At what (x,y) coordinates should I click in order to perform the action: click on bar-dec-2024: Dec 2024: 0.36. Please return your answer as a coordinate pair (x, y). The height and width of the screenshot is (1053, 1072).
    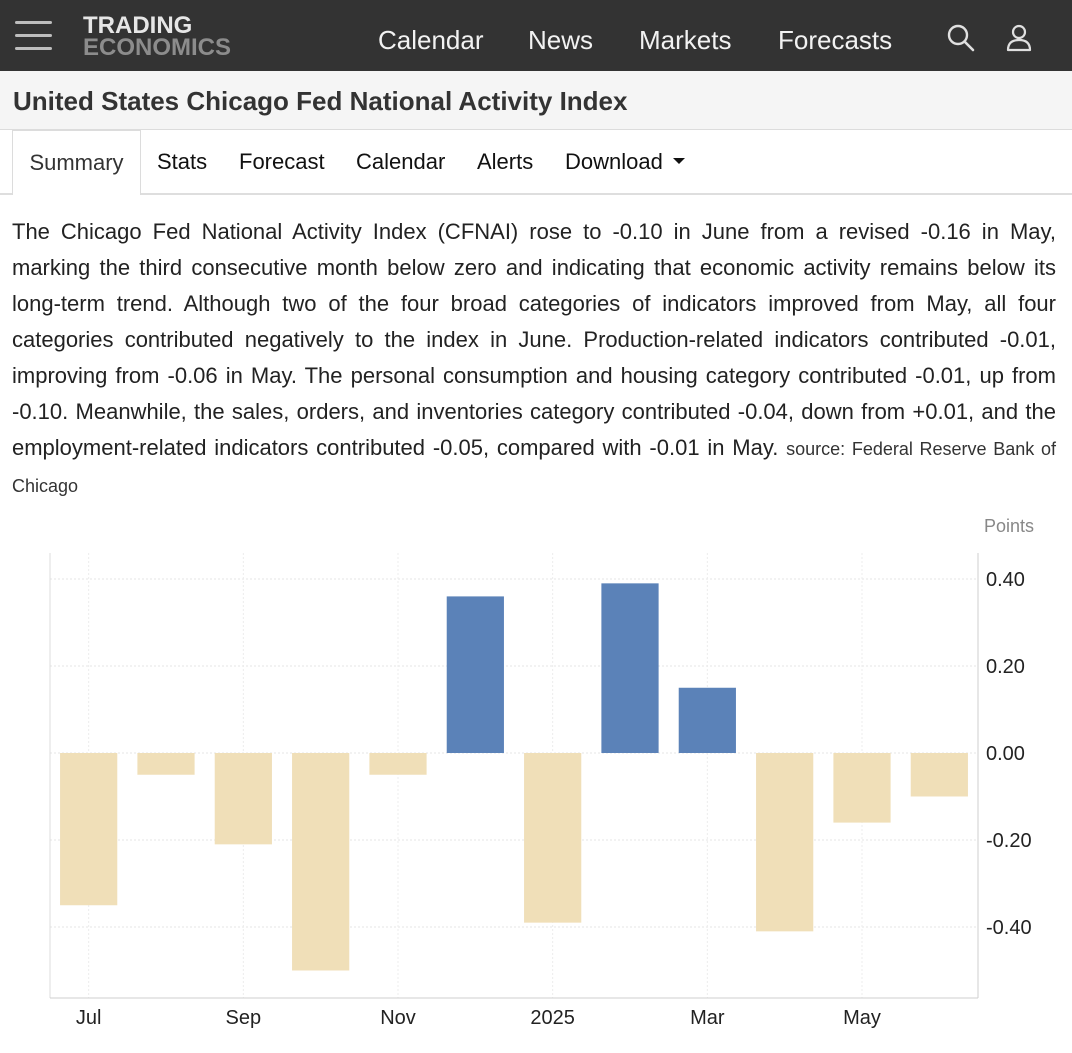
    Looking at the image, I should click on (475, 674).